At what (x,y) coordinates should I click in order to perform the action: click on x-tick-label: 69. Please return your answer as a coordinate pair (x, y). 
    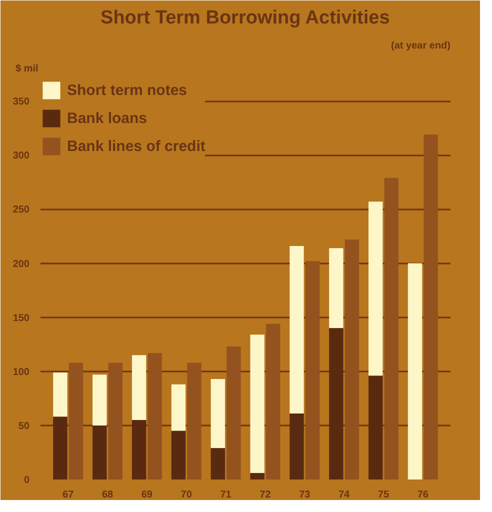
    Looking at the image, I should click on (147, 495).